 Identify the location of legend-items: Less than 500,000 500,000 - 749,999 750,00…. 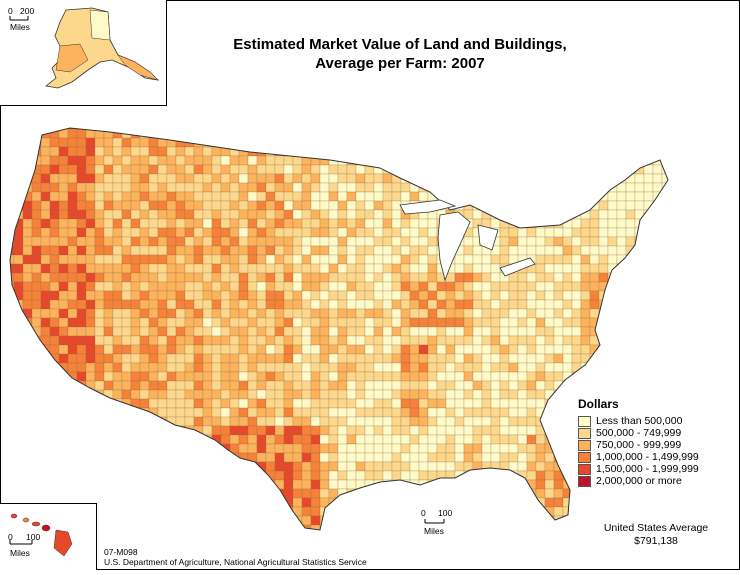
(648, 451).